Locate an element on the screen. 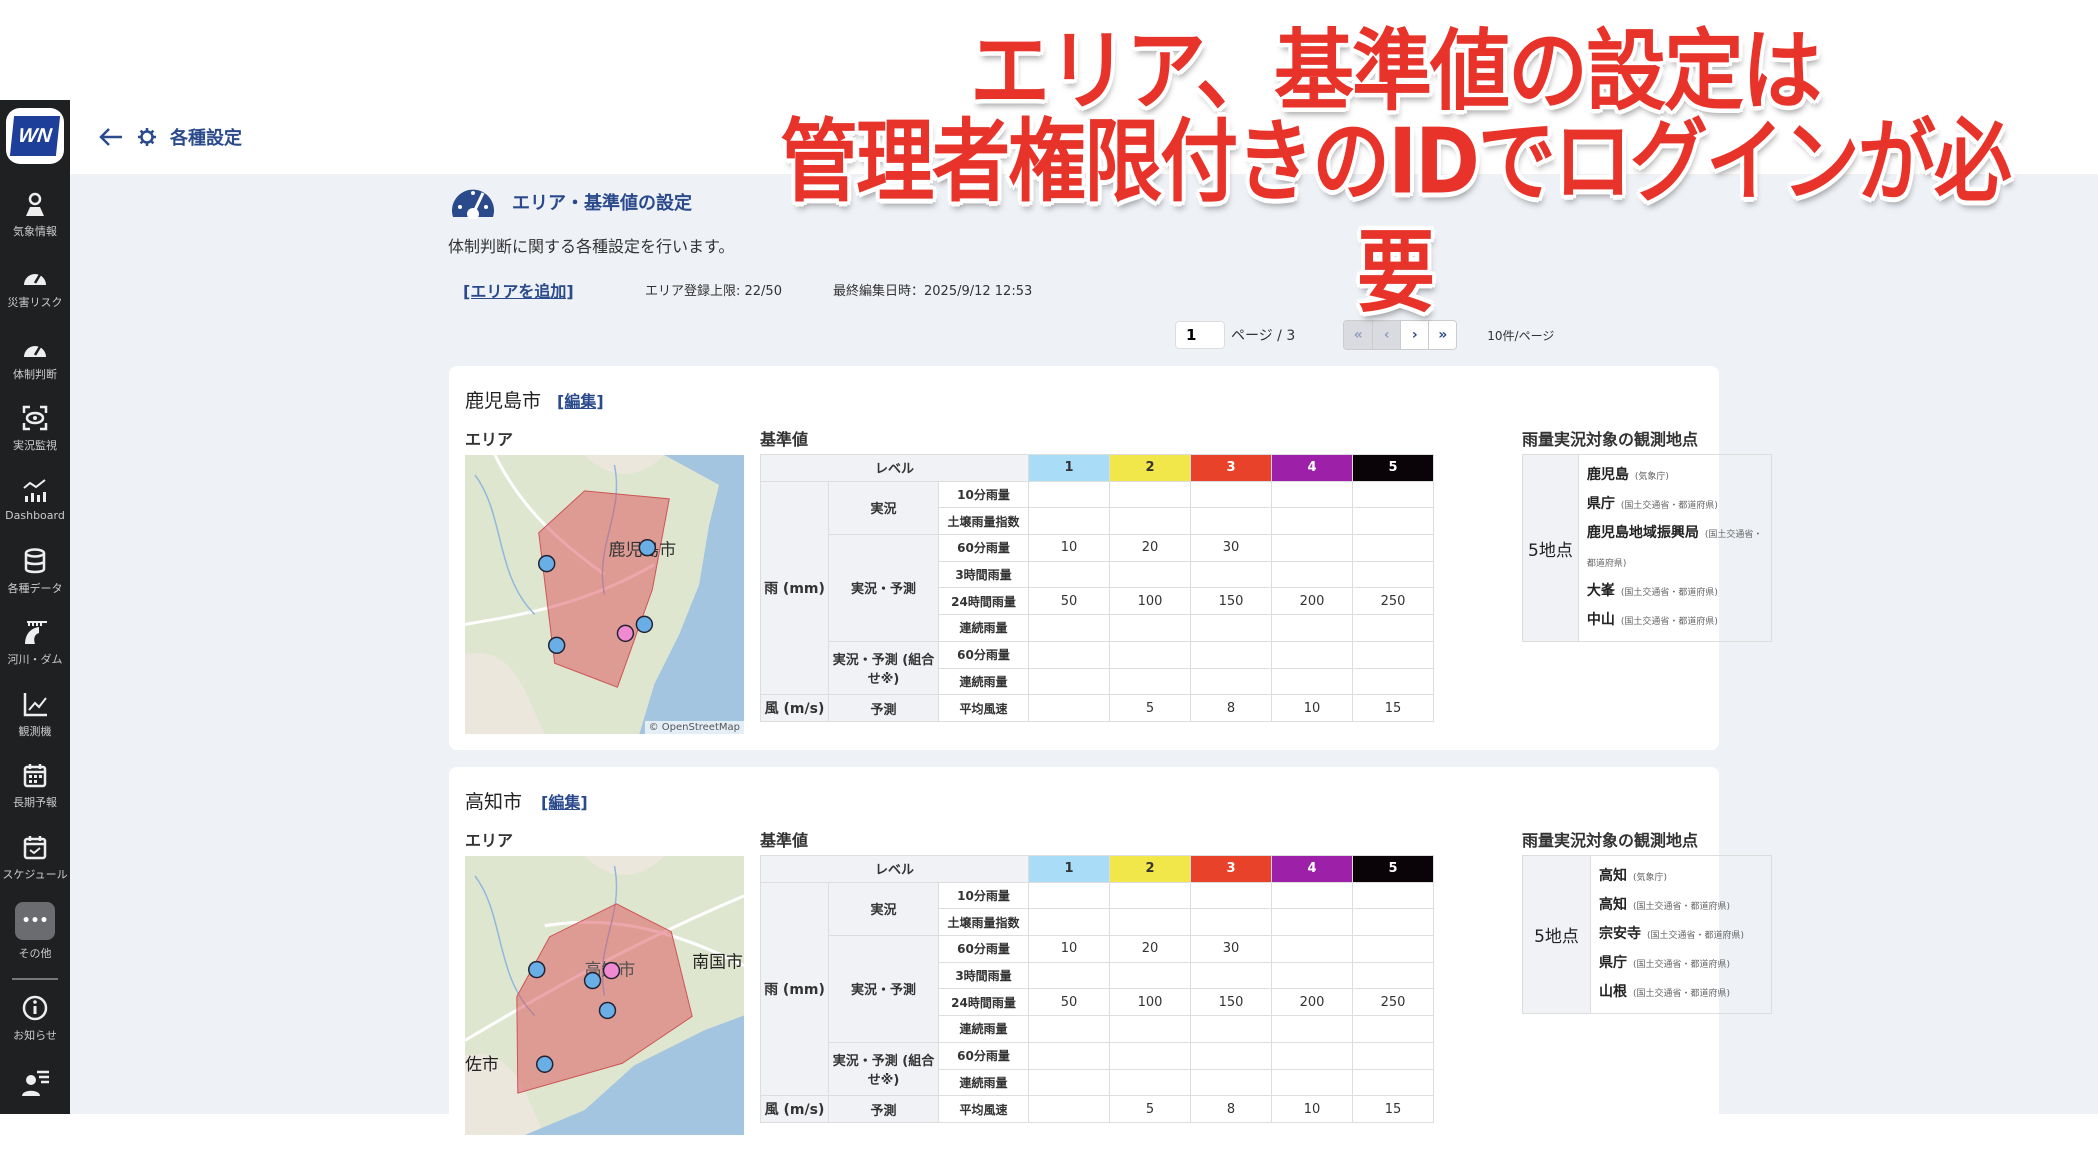  prev-page-button: ‹ is located at coordinates (1386, 335).